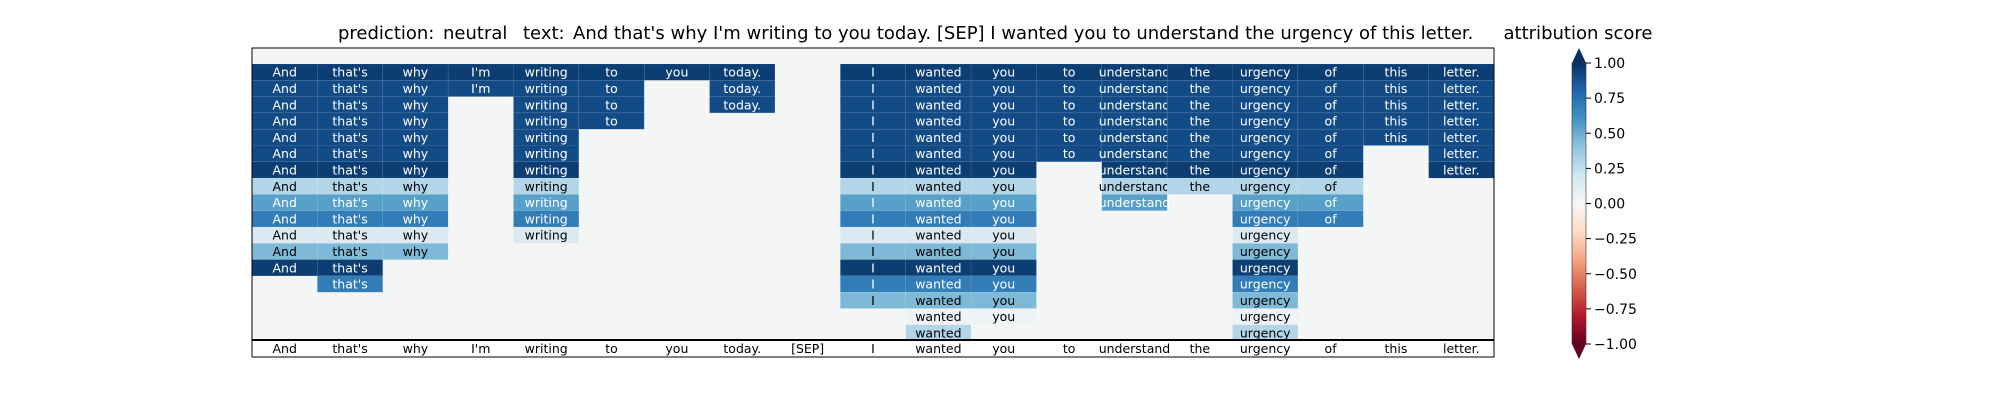  Describe the element at coordinates (349, 348) in the screenshot. I see `token-axis-label: that's` at that location.